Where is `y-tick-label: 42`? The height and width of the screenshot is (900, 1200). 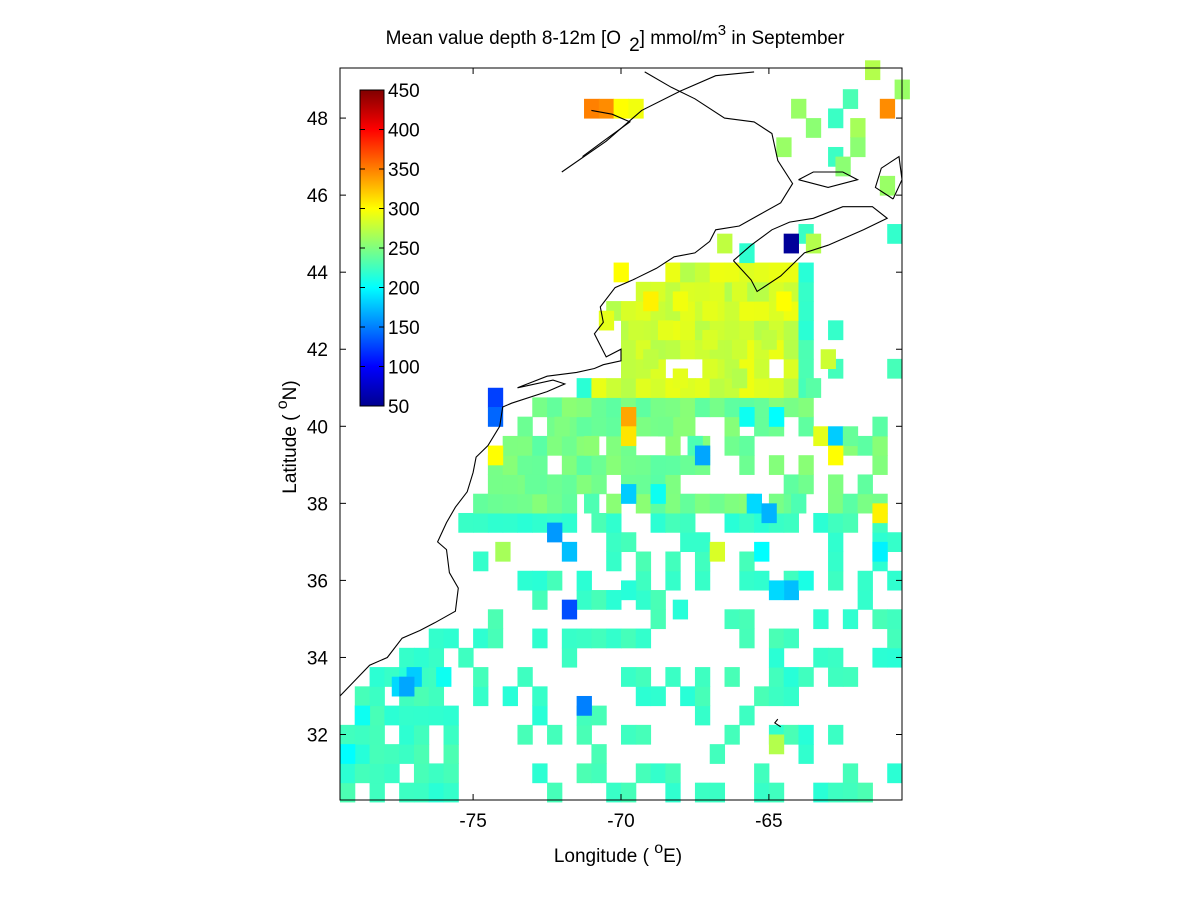
y-tick-label: 42 is located at coordinates (317, 350).